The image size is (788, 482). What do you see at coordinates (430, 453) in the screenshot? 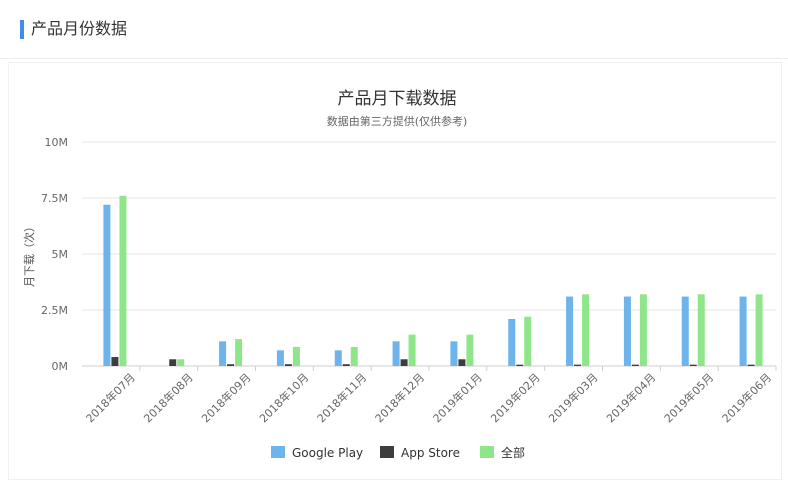
I see `legend-label: App Store` at bounding box center [430, 453].